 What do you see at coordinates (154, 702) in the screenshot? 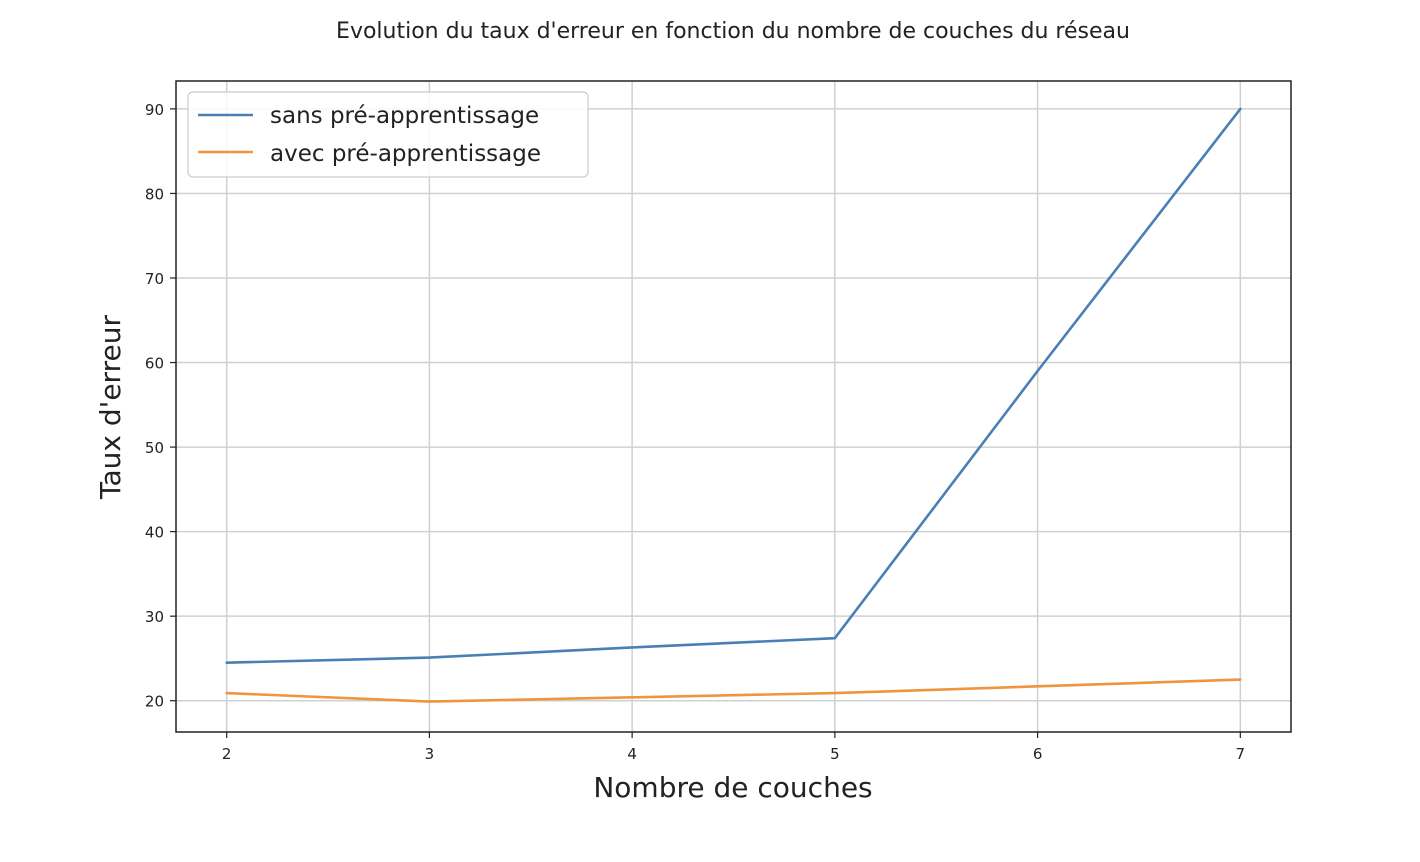
I see `y-tick-label: 20` at bounding box center [154, 702].